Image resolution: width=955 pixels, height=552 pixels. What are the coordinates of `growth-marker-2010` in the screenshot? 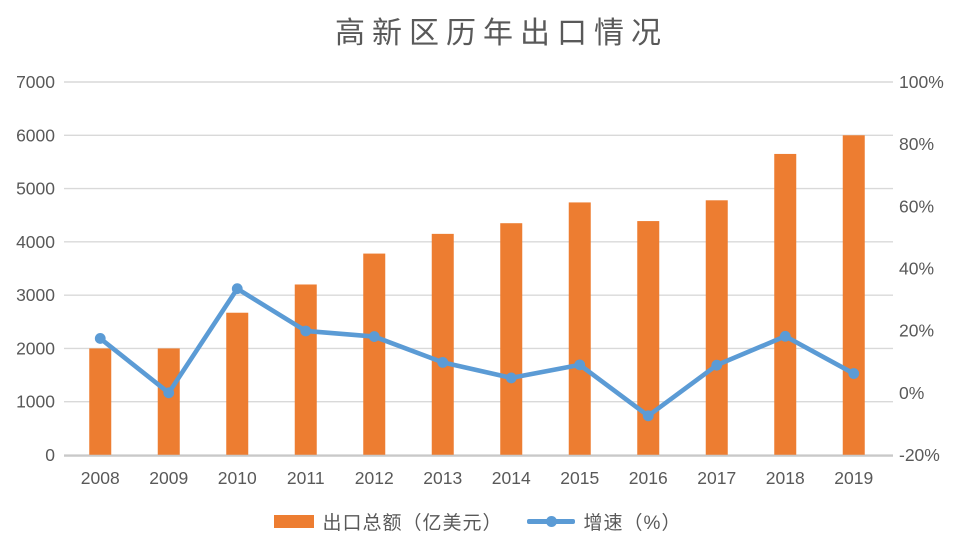 It's located at (237, 289).